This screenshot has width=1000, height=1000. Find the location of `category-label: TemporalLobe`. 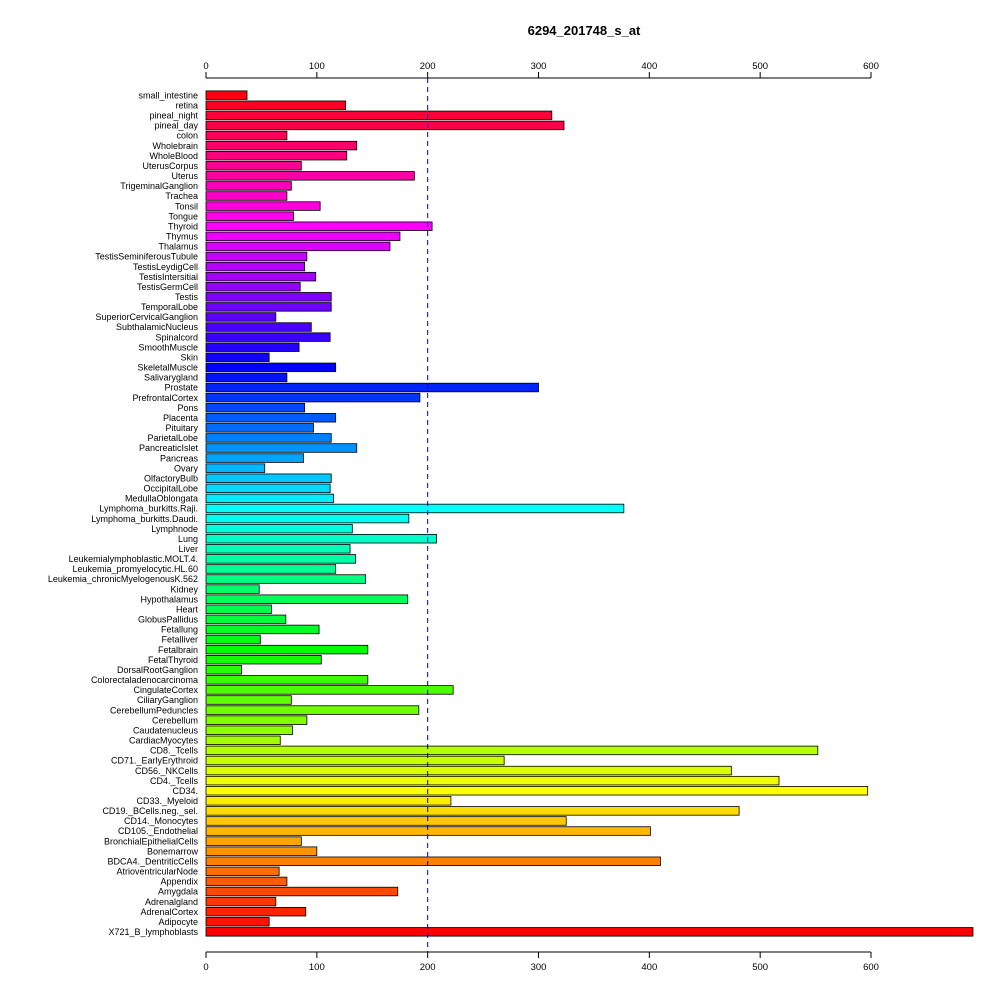

category-label: TemporalLobe is located at coordinates (169, 307).